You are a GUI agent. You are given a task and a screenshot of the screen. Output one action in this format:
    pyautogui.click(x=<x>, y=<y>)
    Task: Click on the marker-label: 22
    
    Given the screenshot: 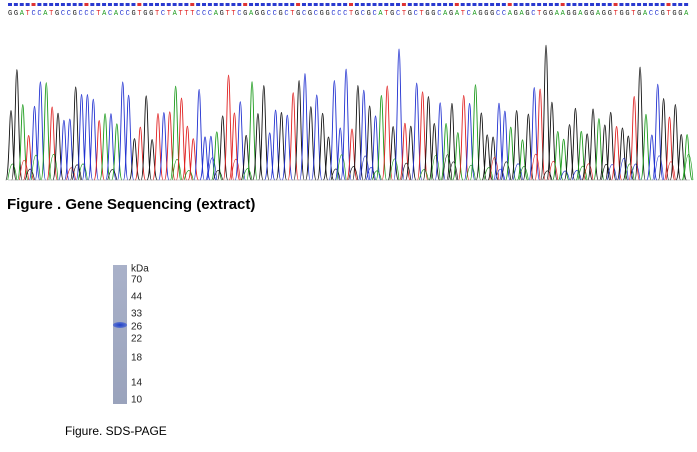 What is the action you would take?
    pyautogui.click(x=137, y=339)
    